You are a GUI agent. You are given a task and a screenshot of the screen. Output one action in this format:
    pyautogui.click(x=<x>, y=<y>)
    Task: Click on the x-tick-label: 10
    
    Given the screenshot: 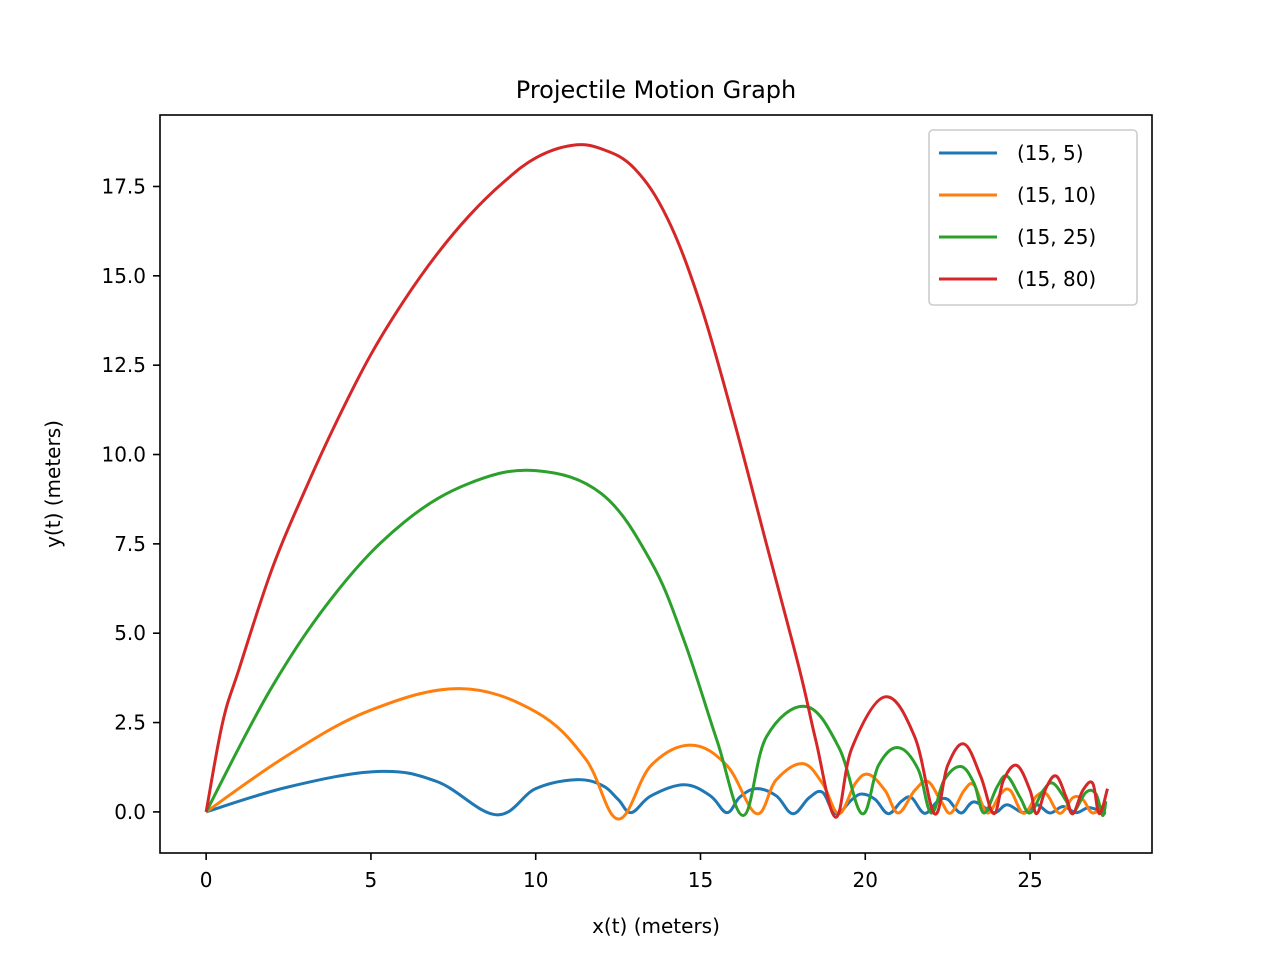 What is the action you would take?
    pyautogui.click(x=535, y=880)
    